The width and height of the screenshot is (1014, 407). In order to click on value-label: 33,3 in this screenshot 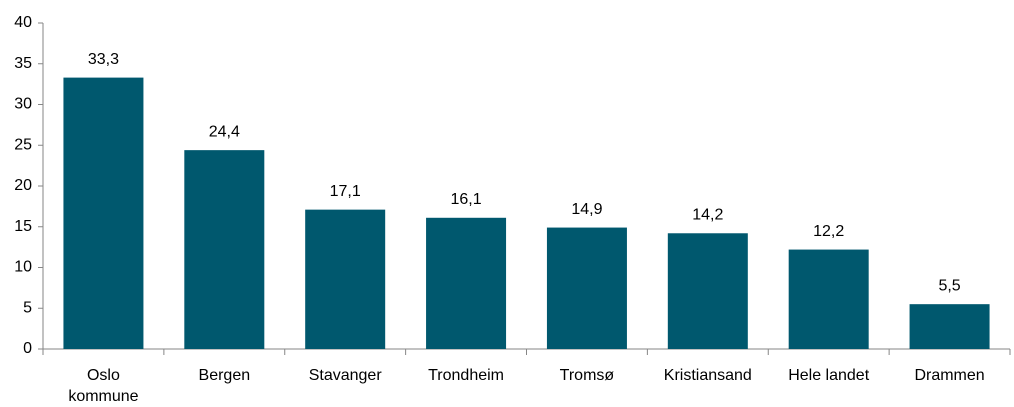, I will do `click(103, 59)`.